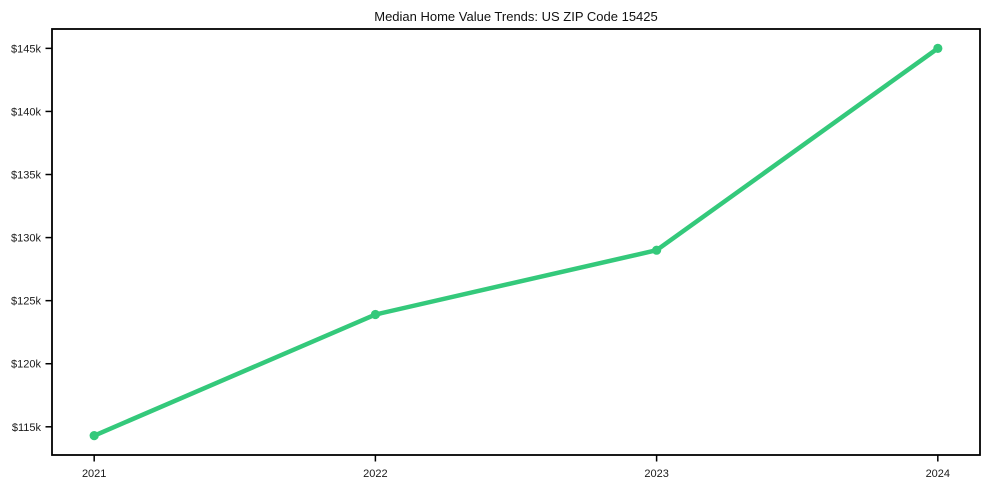 The image size is (990, 490). What do you see at coordinates (94, 474) in the screenshot?
I see `x-tick-label: 2021` at bounding box center [94, 474].